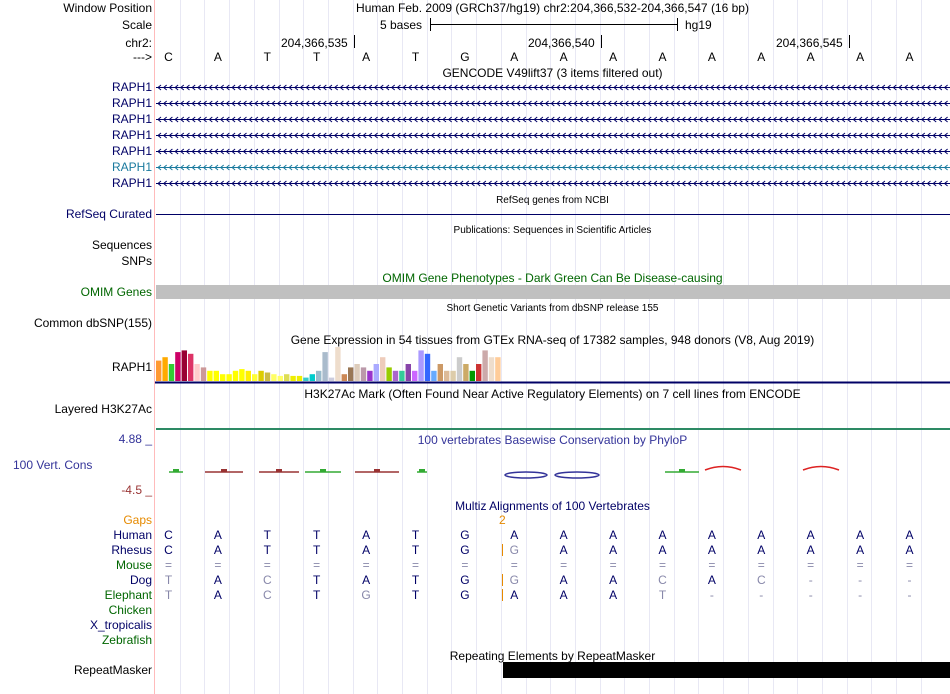 The height and width of the screenshot is (694, 950). What do you see at coordinates (126, 640) in the screenshot?
I see `multiz-species-label: Zebrafish` at bounding box center [126, 640].